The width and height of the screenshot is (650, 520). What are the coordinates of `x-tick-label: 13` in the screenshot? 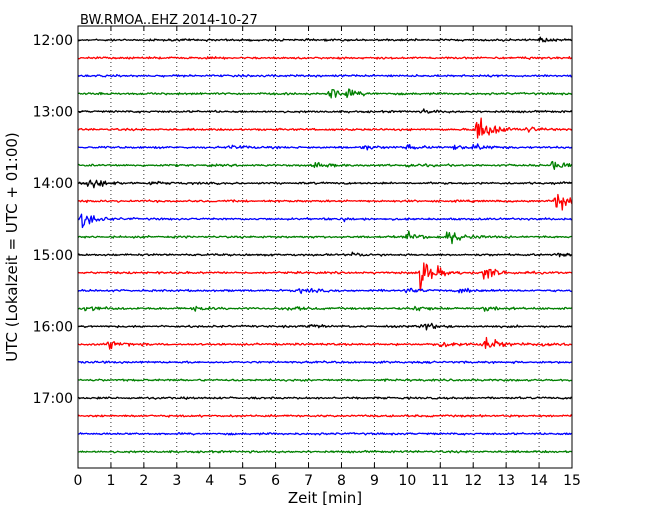 It's located at (506, 481).